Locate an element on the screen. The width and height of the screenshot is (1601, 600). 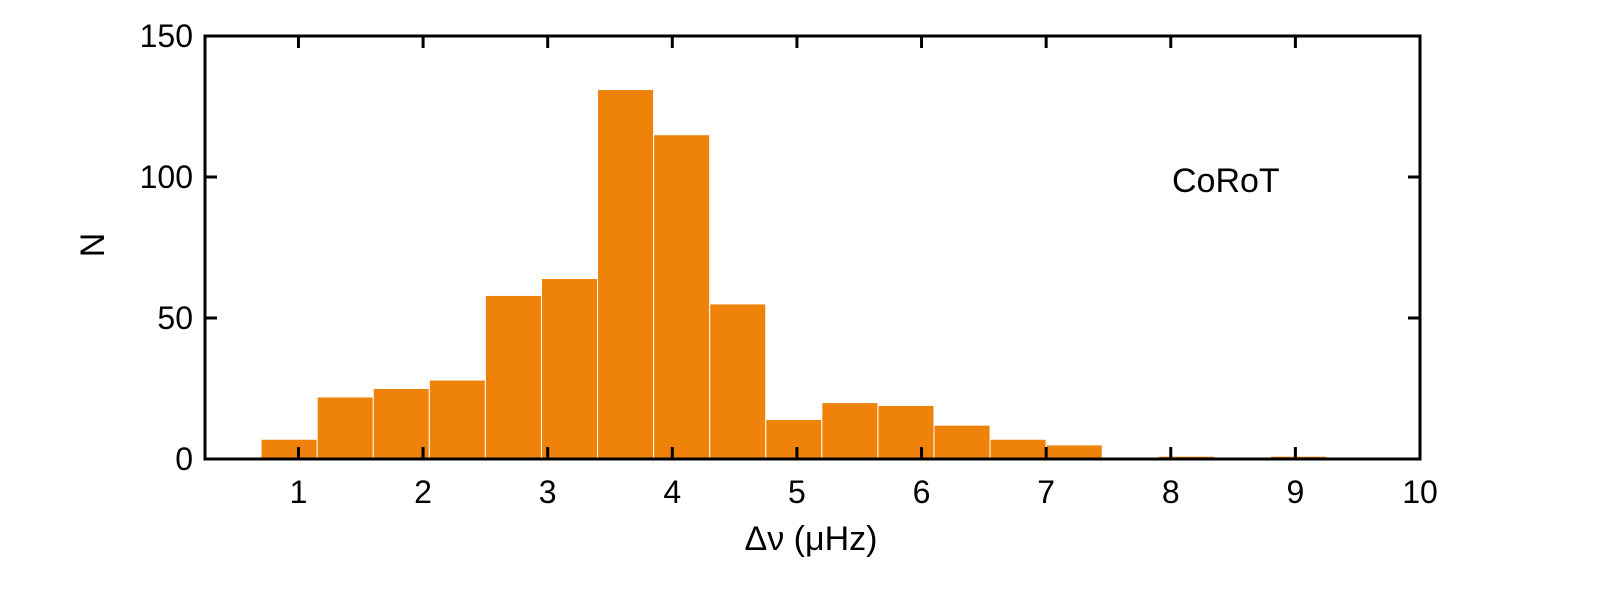
x-tick-label: 8 is located at coordinates (1171, 492).